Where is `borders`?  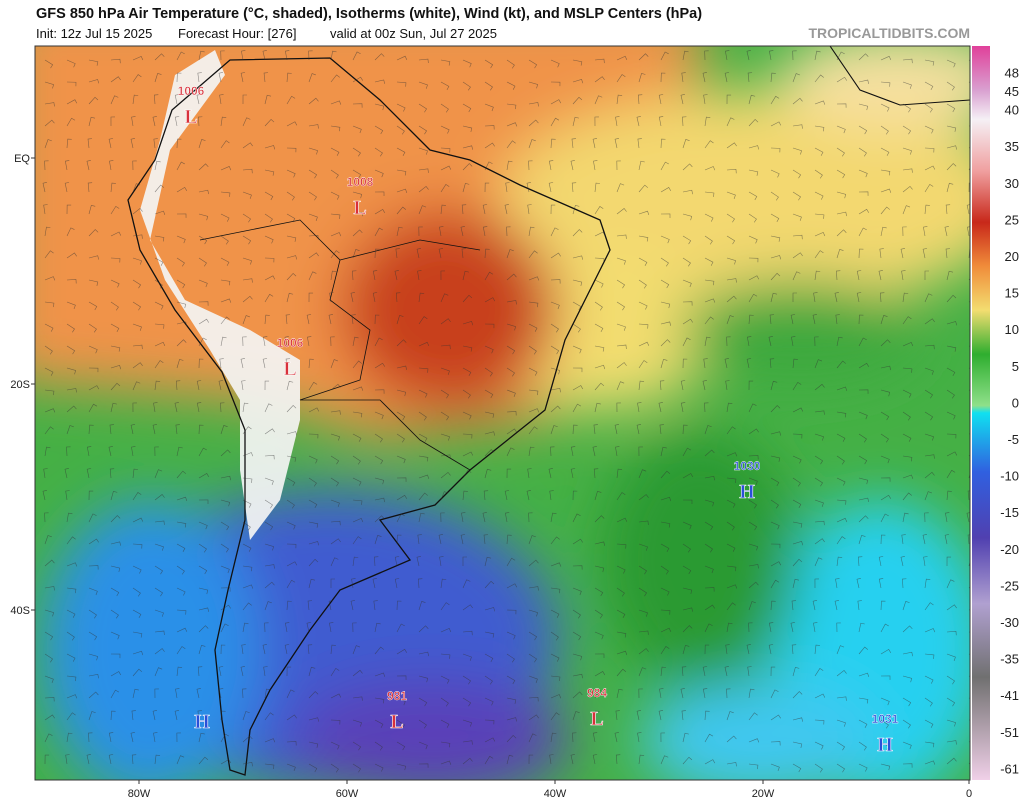 borders is located at coordinates (340, 345).